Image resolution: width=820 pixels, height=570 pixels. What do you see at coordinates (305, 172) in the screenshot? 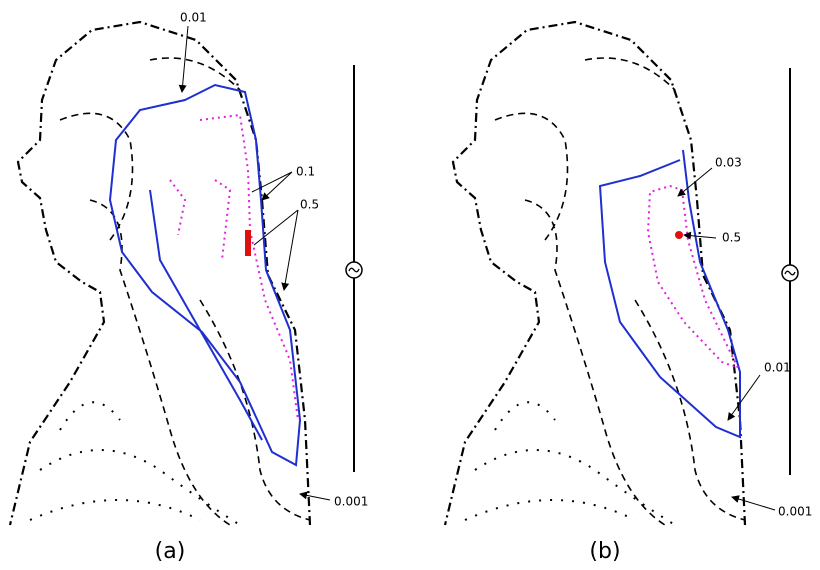
I see `label: 0.1` at bounding box center [305, 172].